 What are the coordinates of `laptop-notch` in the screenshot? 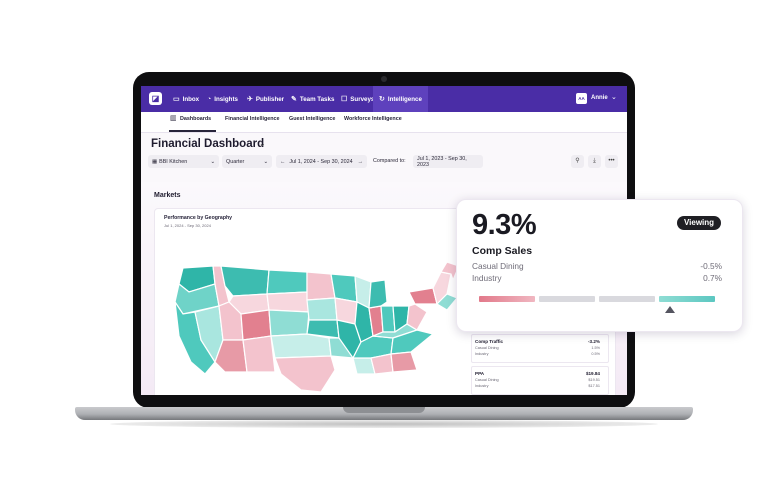 It's located at (384, 410).